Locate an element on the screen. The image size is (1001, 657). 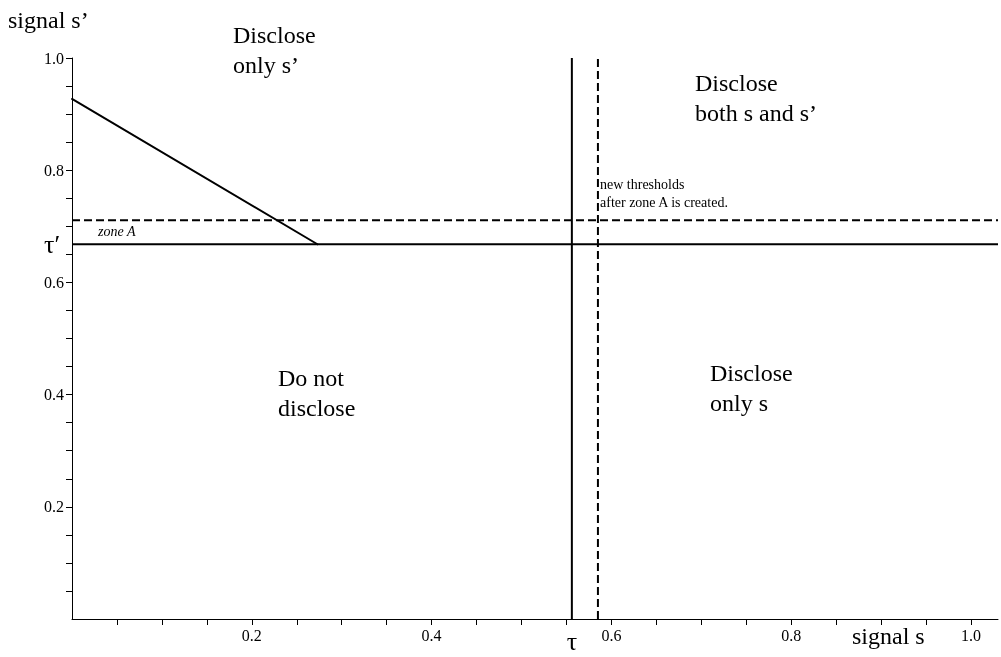
annotation: Disclose both s and s’ is located at coordinates (756, 98).